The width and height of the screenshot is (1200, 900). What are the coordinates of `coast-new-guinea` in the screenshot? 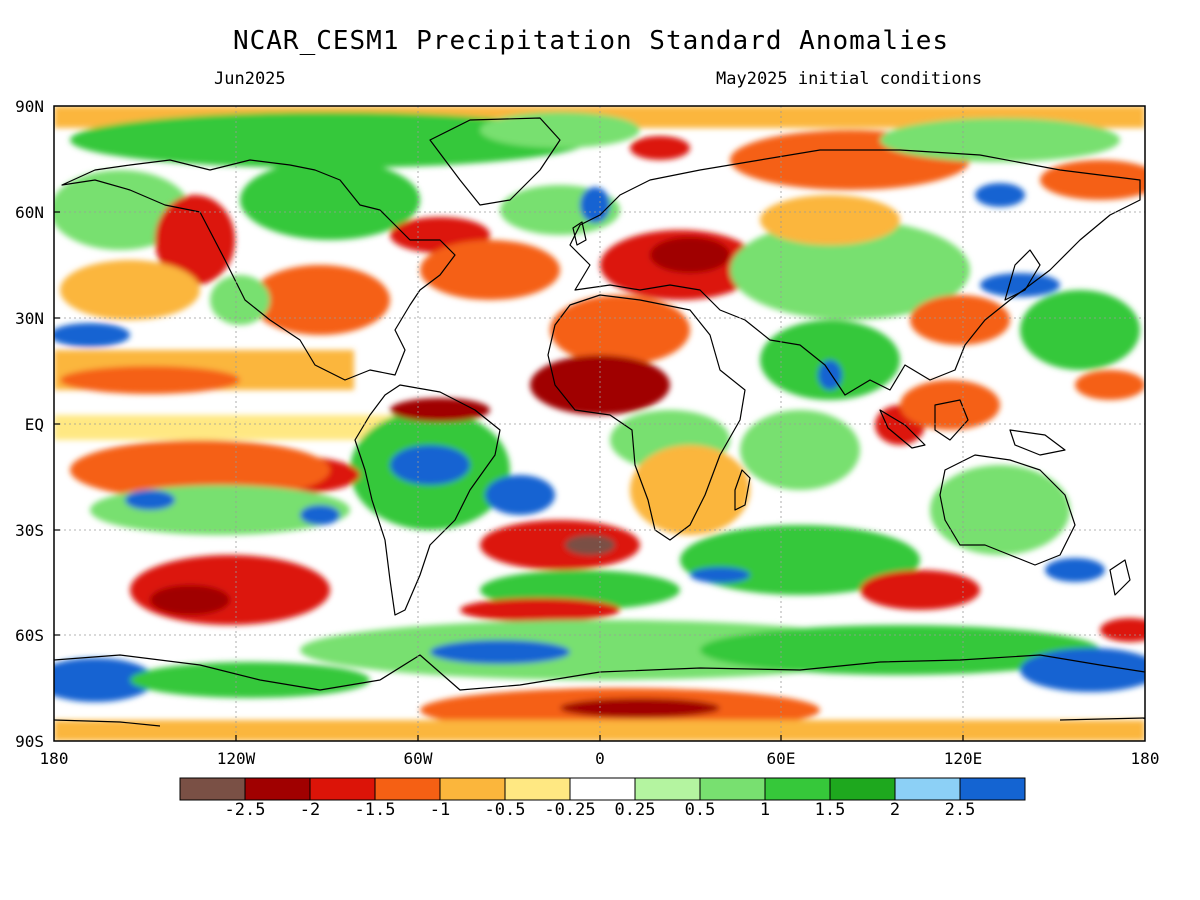 It's located at (1037, 442).